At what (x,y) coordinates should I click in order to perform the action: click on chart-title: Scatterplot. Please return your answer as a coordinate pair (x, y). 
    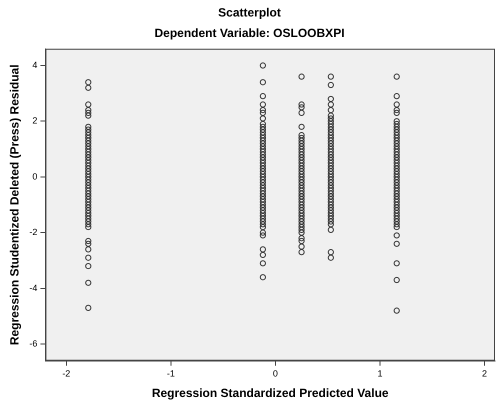
    Looking at the image, I should click on (249, 13).